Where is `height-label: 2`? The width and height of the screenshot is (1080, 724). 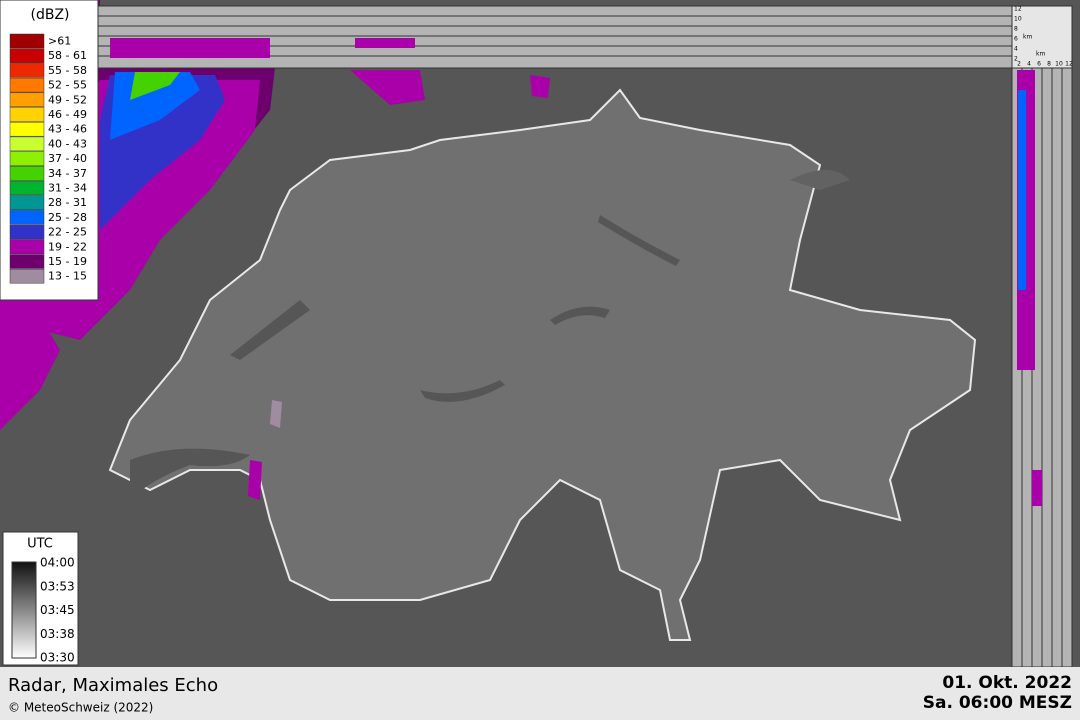 height-label: 2 is located at coordinates (1016, 59).